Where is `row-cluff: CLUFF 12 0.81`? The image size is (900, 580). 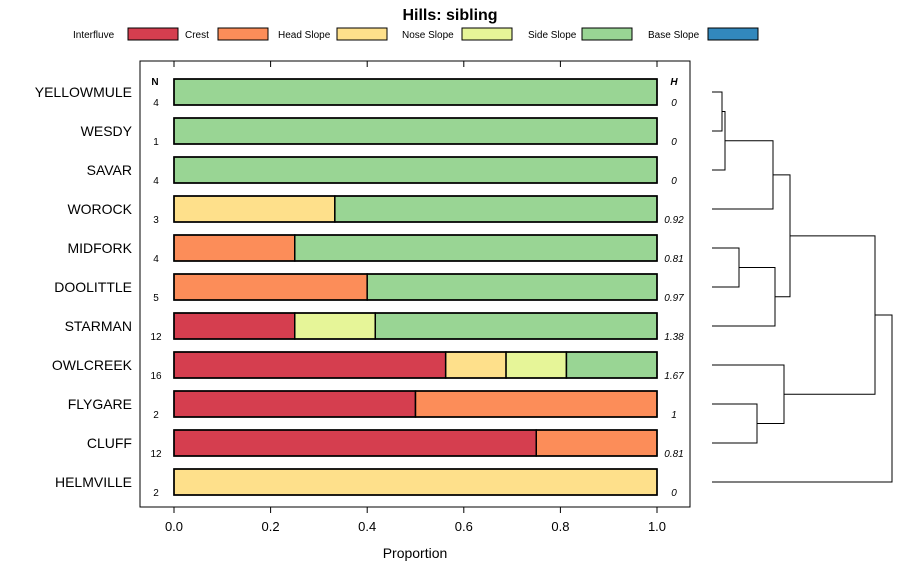 row-cluff: CLUFF 12 0.81 is located at coordinates (385, 444).